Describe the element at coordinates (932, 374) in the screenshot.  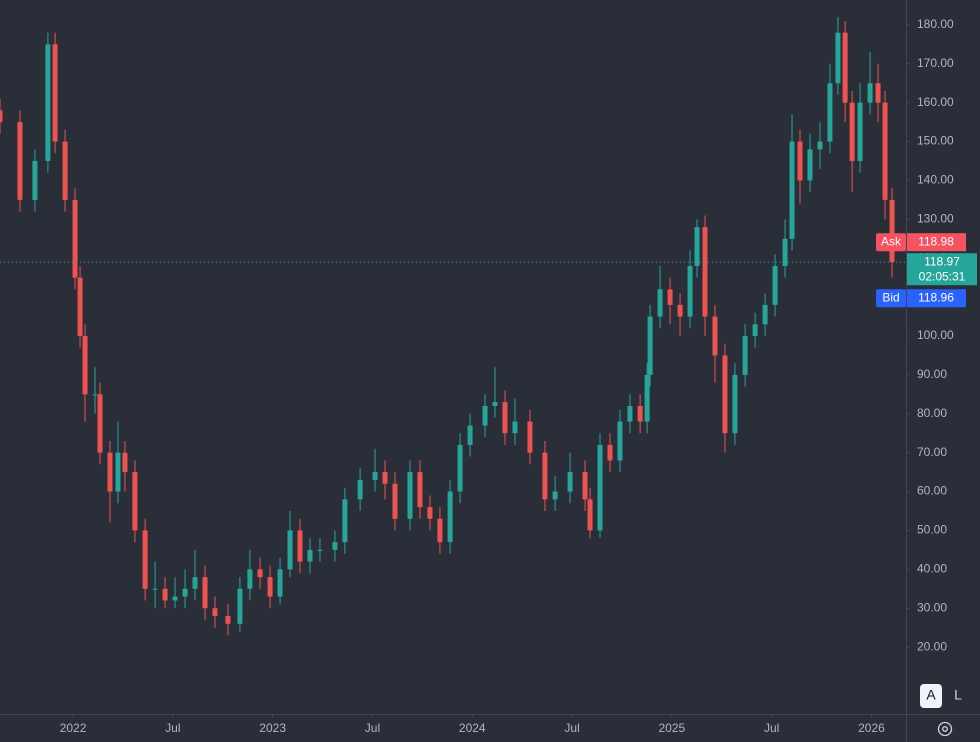
I see `y-tick-label: 90.00` at that location.